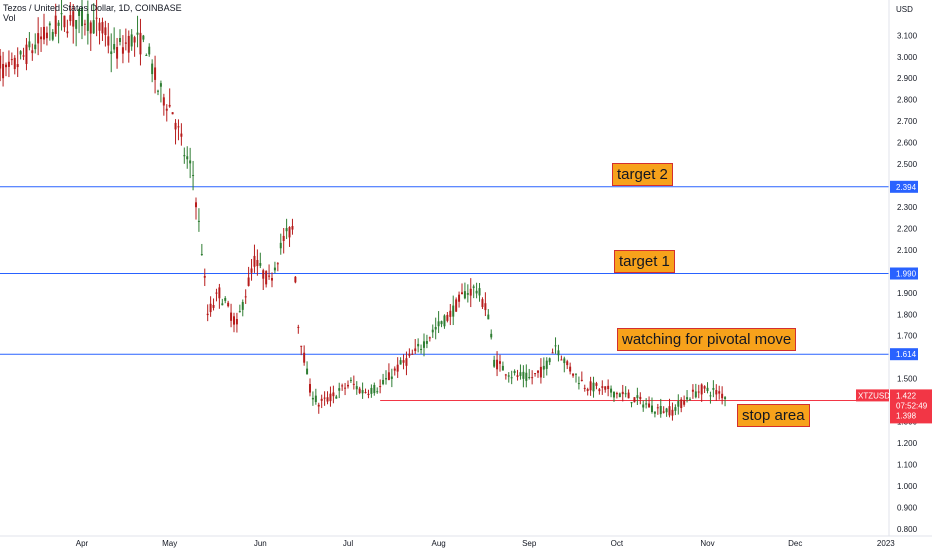 Image resolution: width=932 pixels, height=550 pixels. I want to click on y-tick-label: 2.800, so click(907, 100).